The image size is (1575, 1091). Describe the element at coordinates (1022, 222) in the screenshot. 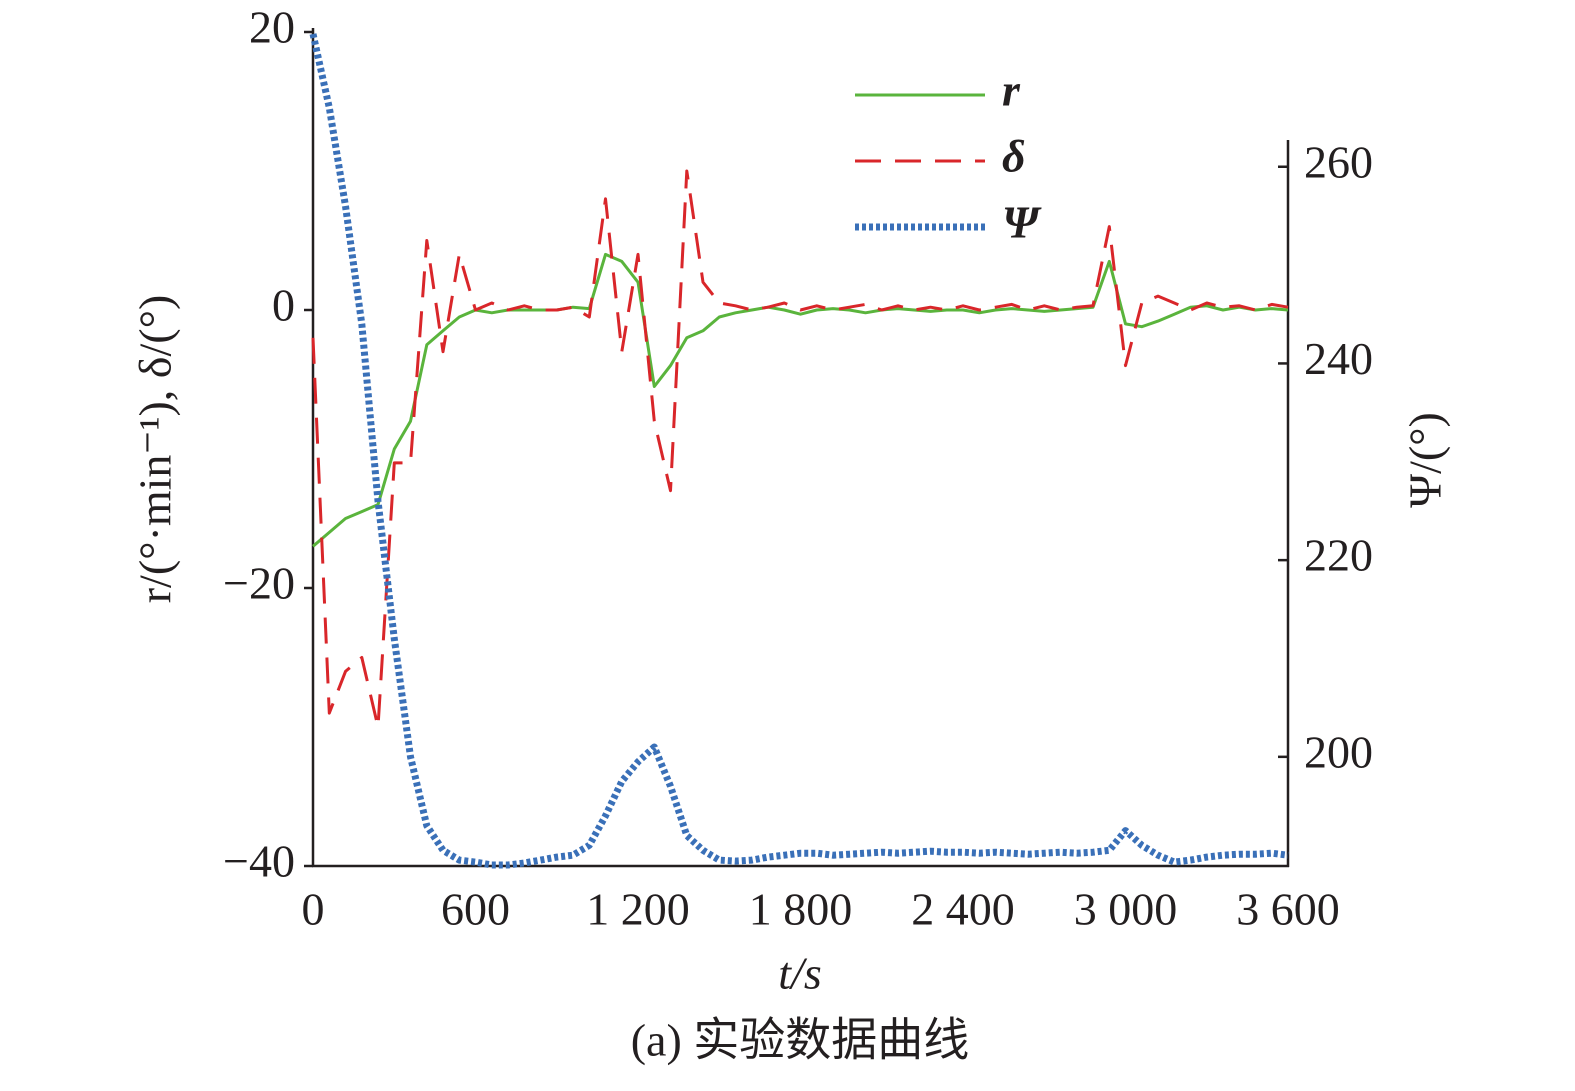

I see `legend-label: Ψ` at that location.